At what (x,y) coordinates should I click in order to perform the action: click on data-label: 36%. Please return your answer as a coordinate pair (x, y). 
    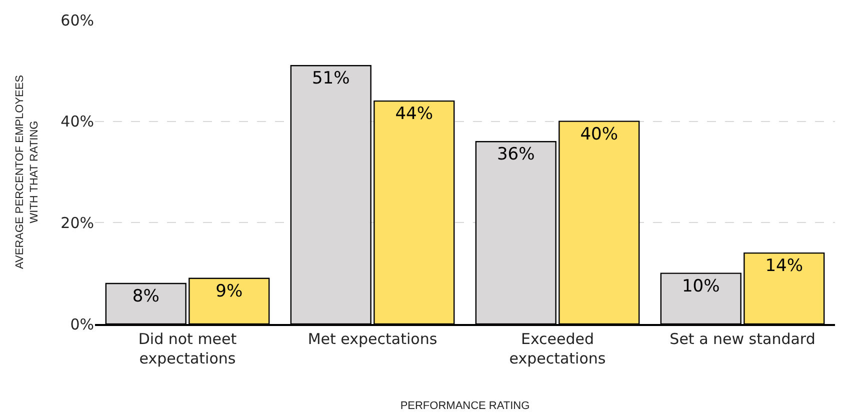
    Looking at the image, I should click on (515, 154).